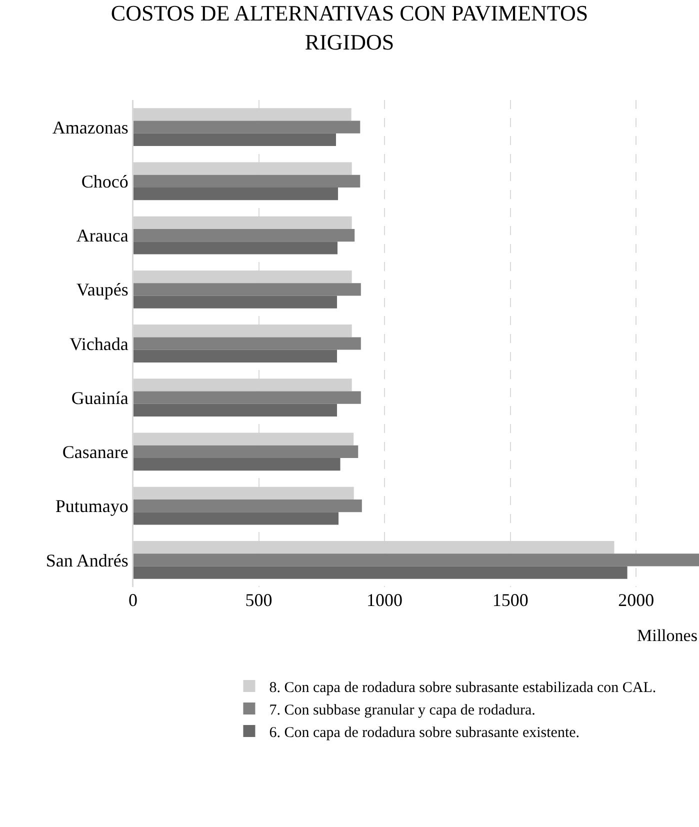 This screenshot has width=699, height=827. Describe the element at coordinates (667, 635) in the screenshot. I see `x-axis-title: Millones` at that location.